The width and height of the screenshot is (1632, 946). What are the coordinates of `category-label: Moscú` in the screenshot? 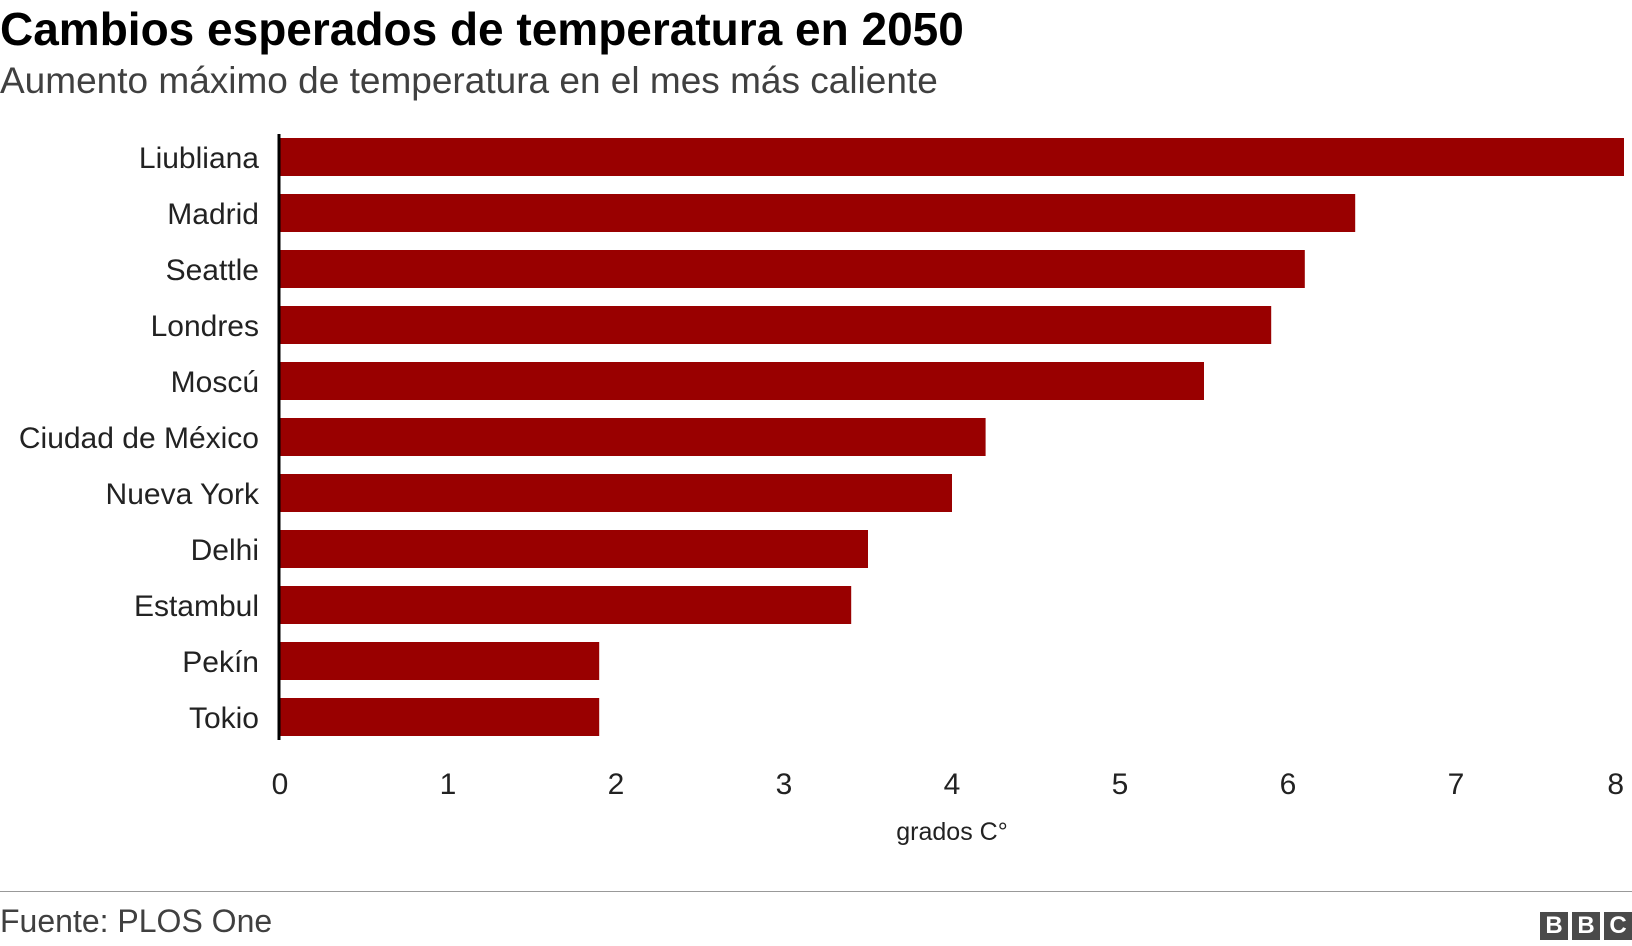 It's located at (215, 382).